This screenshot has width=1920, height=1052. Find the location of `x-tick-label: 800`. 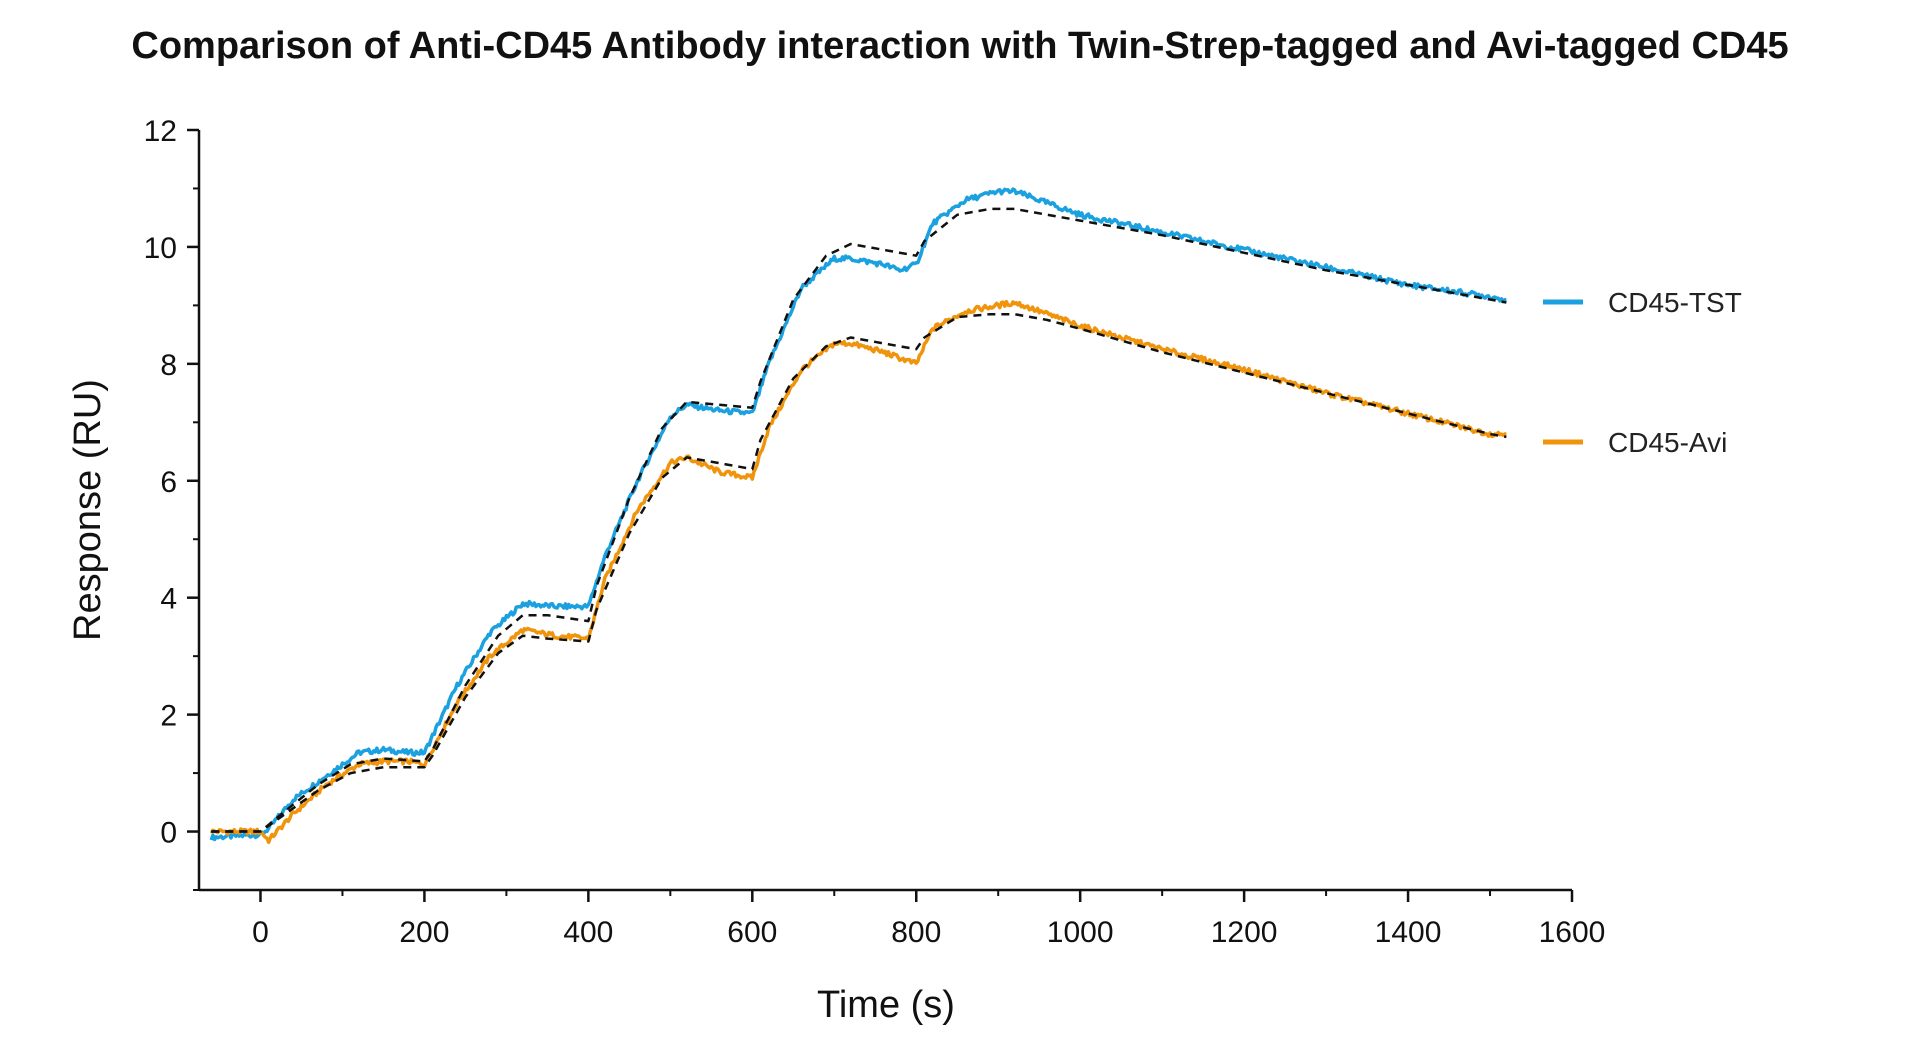

x-tick-label: 800 is located at coordinates (916, 932).